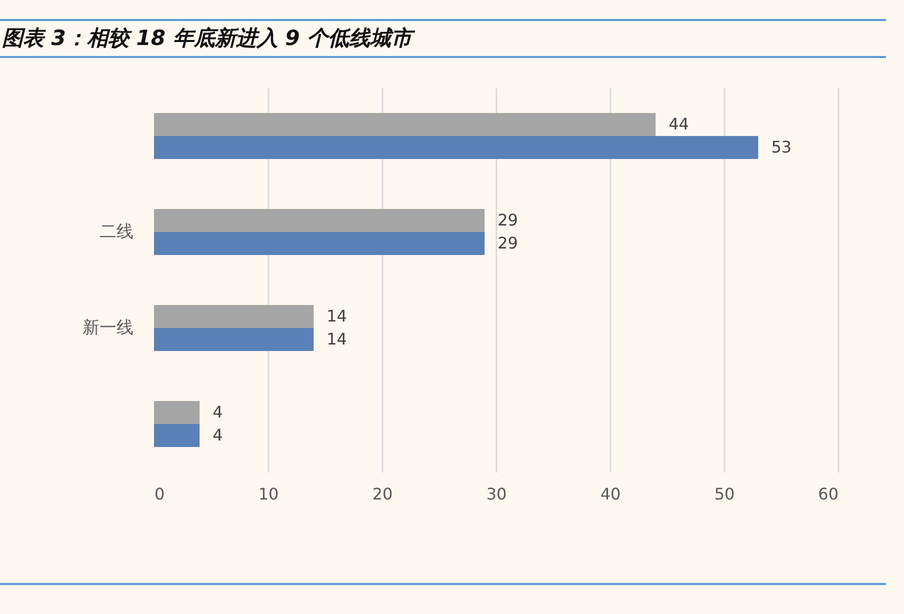 This screenshot has height=614, width=904. What do you see at coordinates (108, 328) in the screenshot?
I see `y-tick-label: 新一线` at bounding box center [108, 328].